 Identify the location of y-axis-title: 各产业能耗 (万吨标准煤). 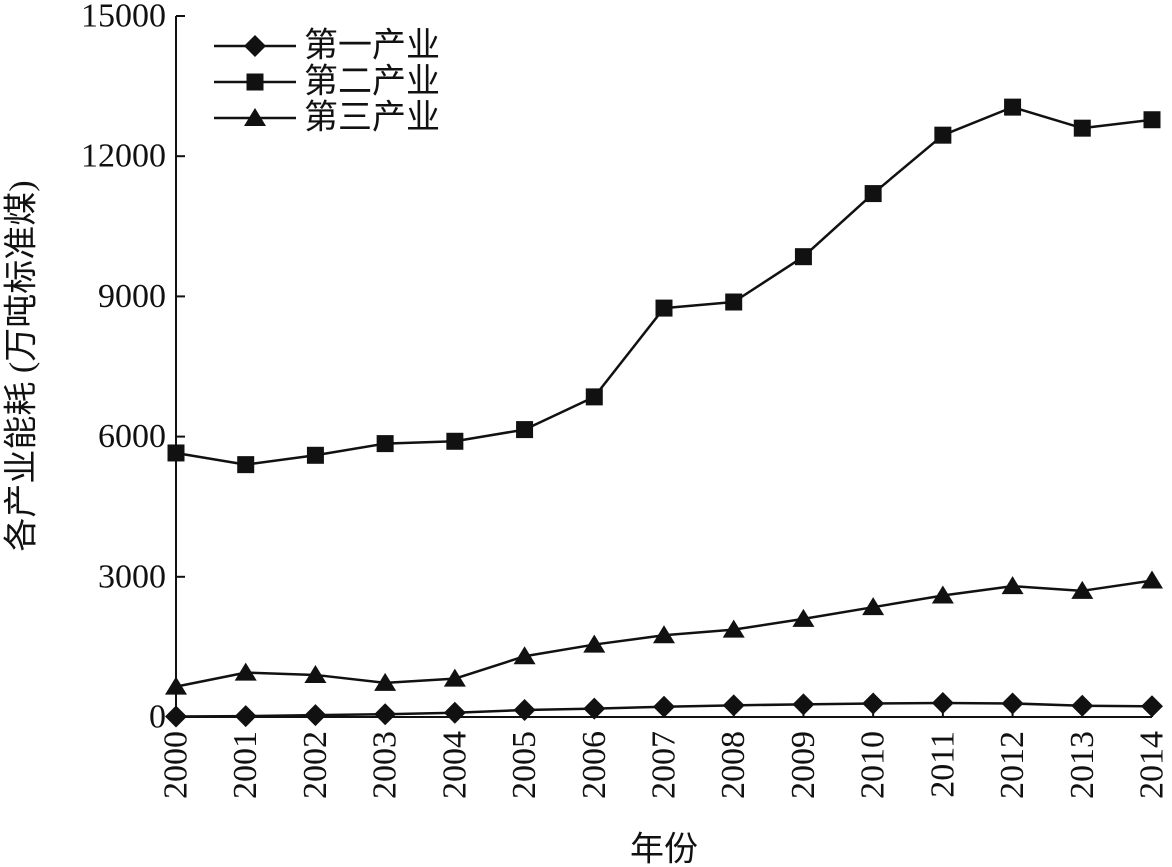
(22, 365).